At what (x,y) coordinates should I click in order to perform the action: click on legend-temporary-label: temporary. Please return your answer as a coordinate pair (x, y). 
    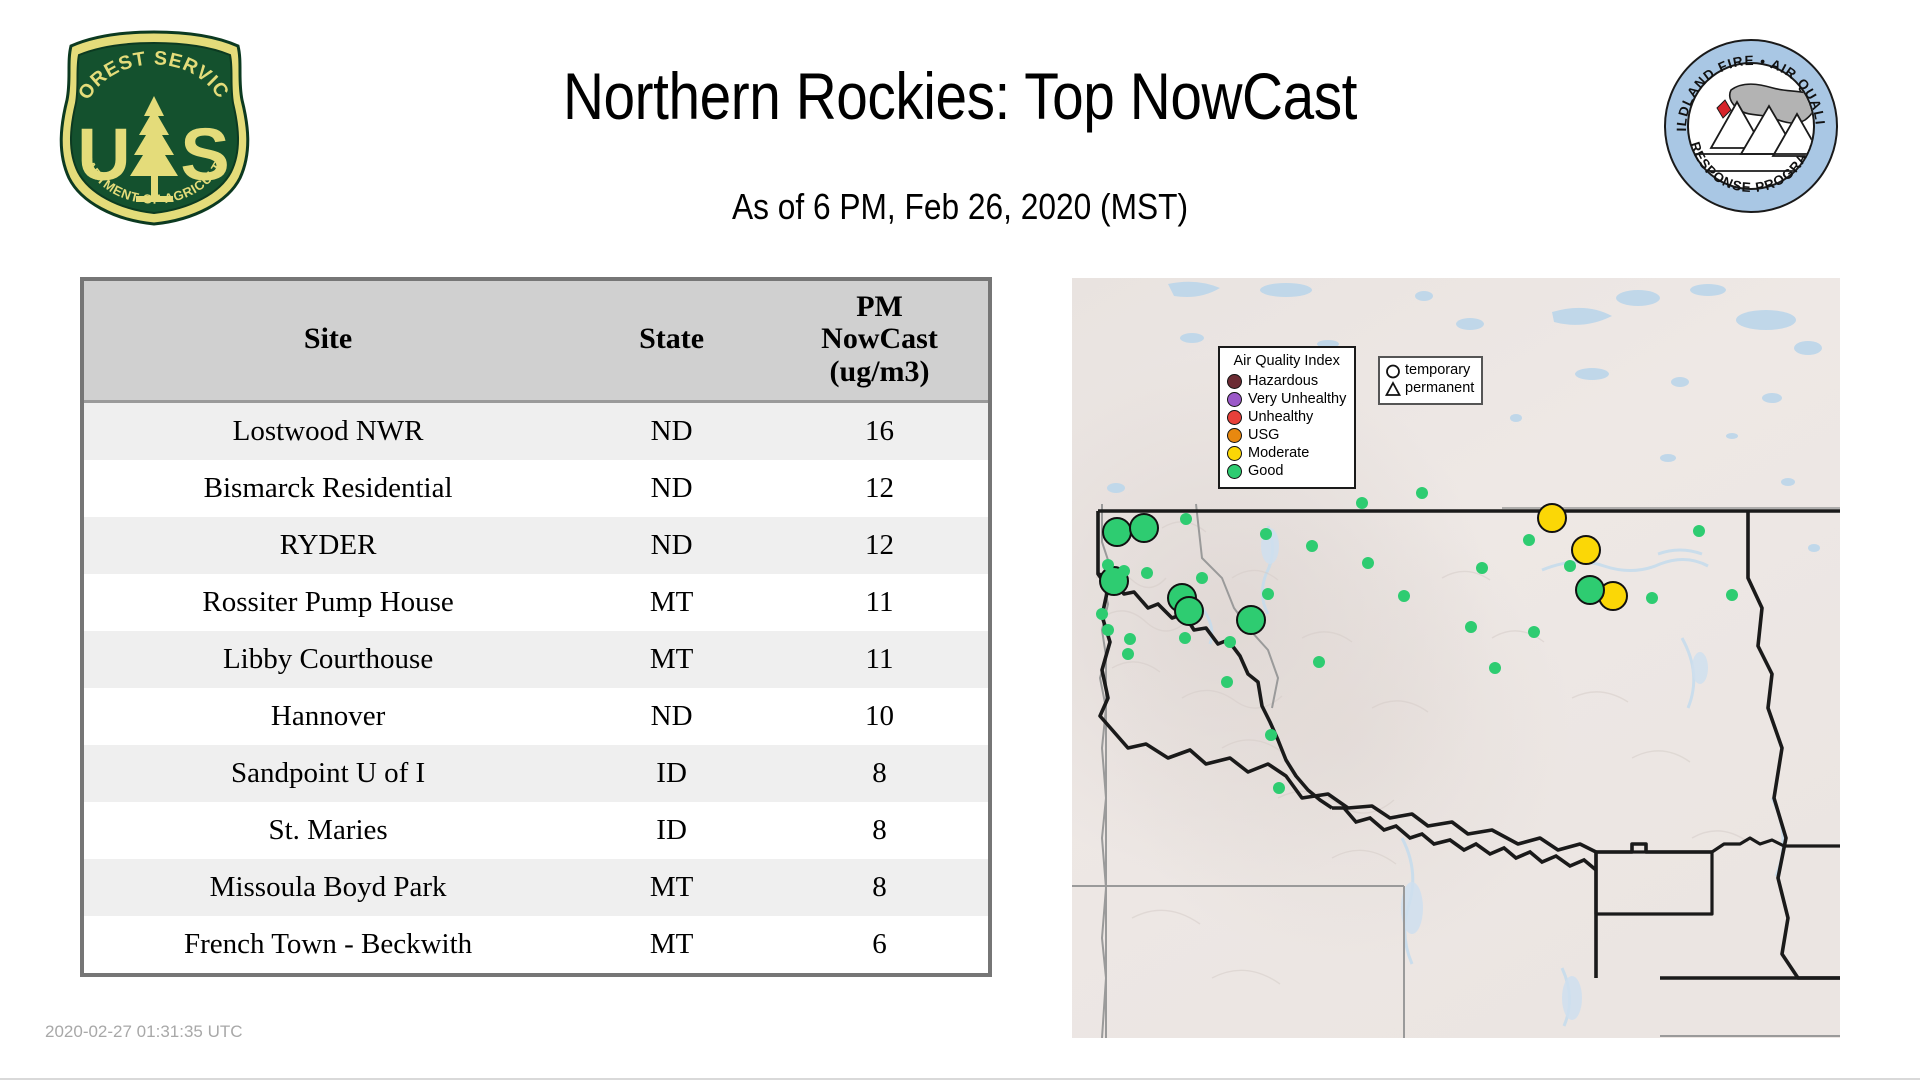
    Looking at the image, I should click on (1438, 370).